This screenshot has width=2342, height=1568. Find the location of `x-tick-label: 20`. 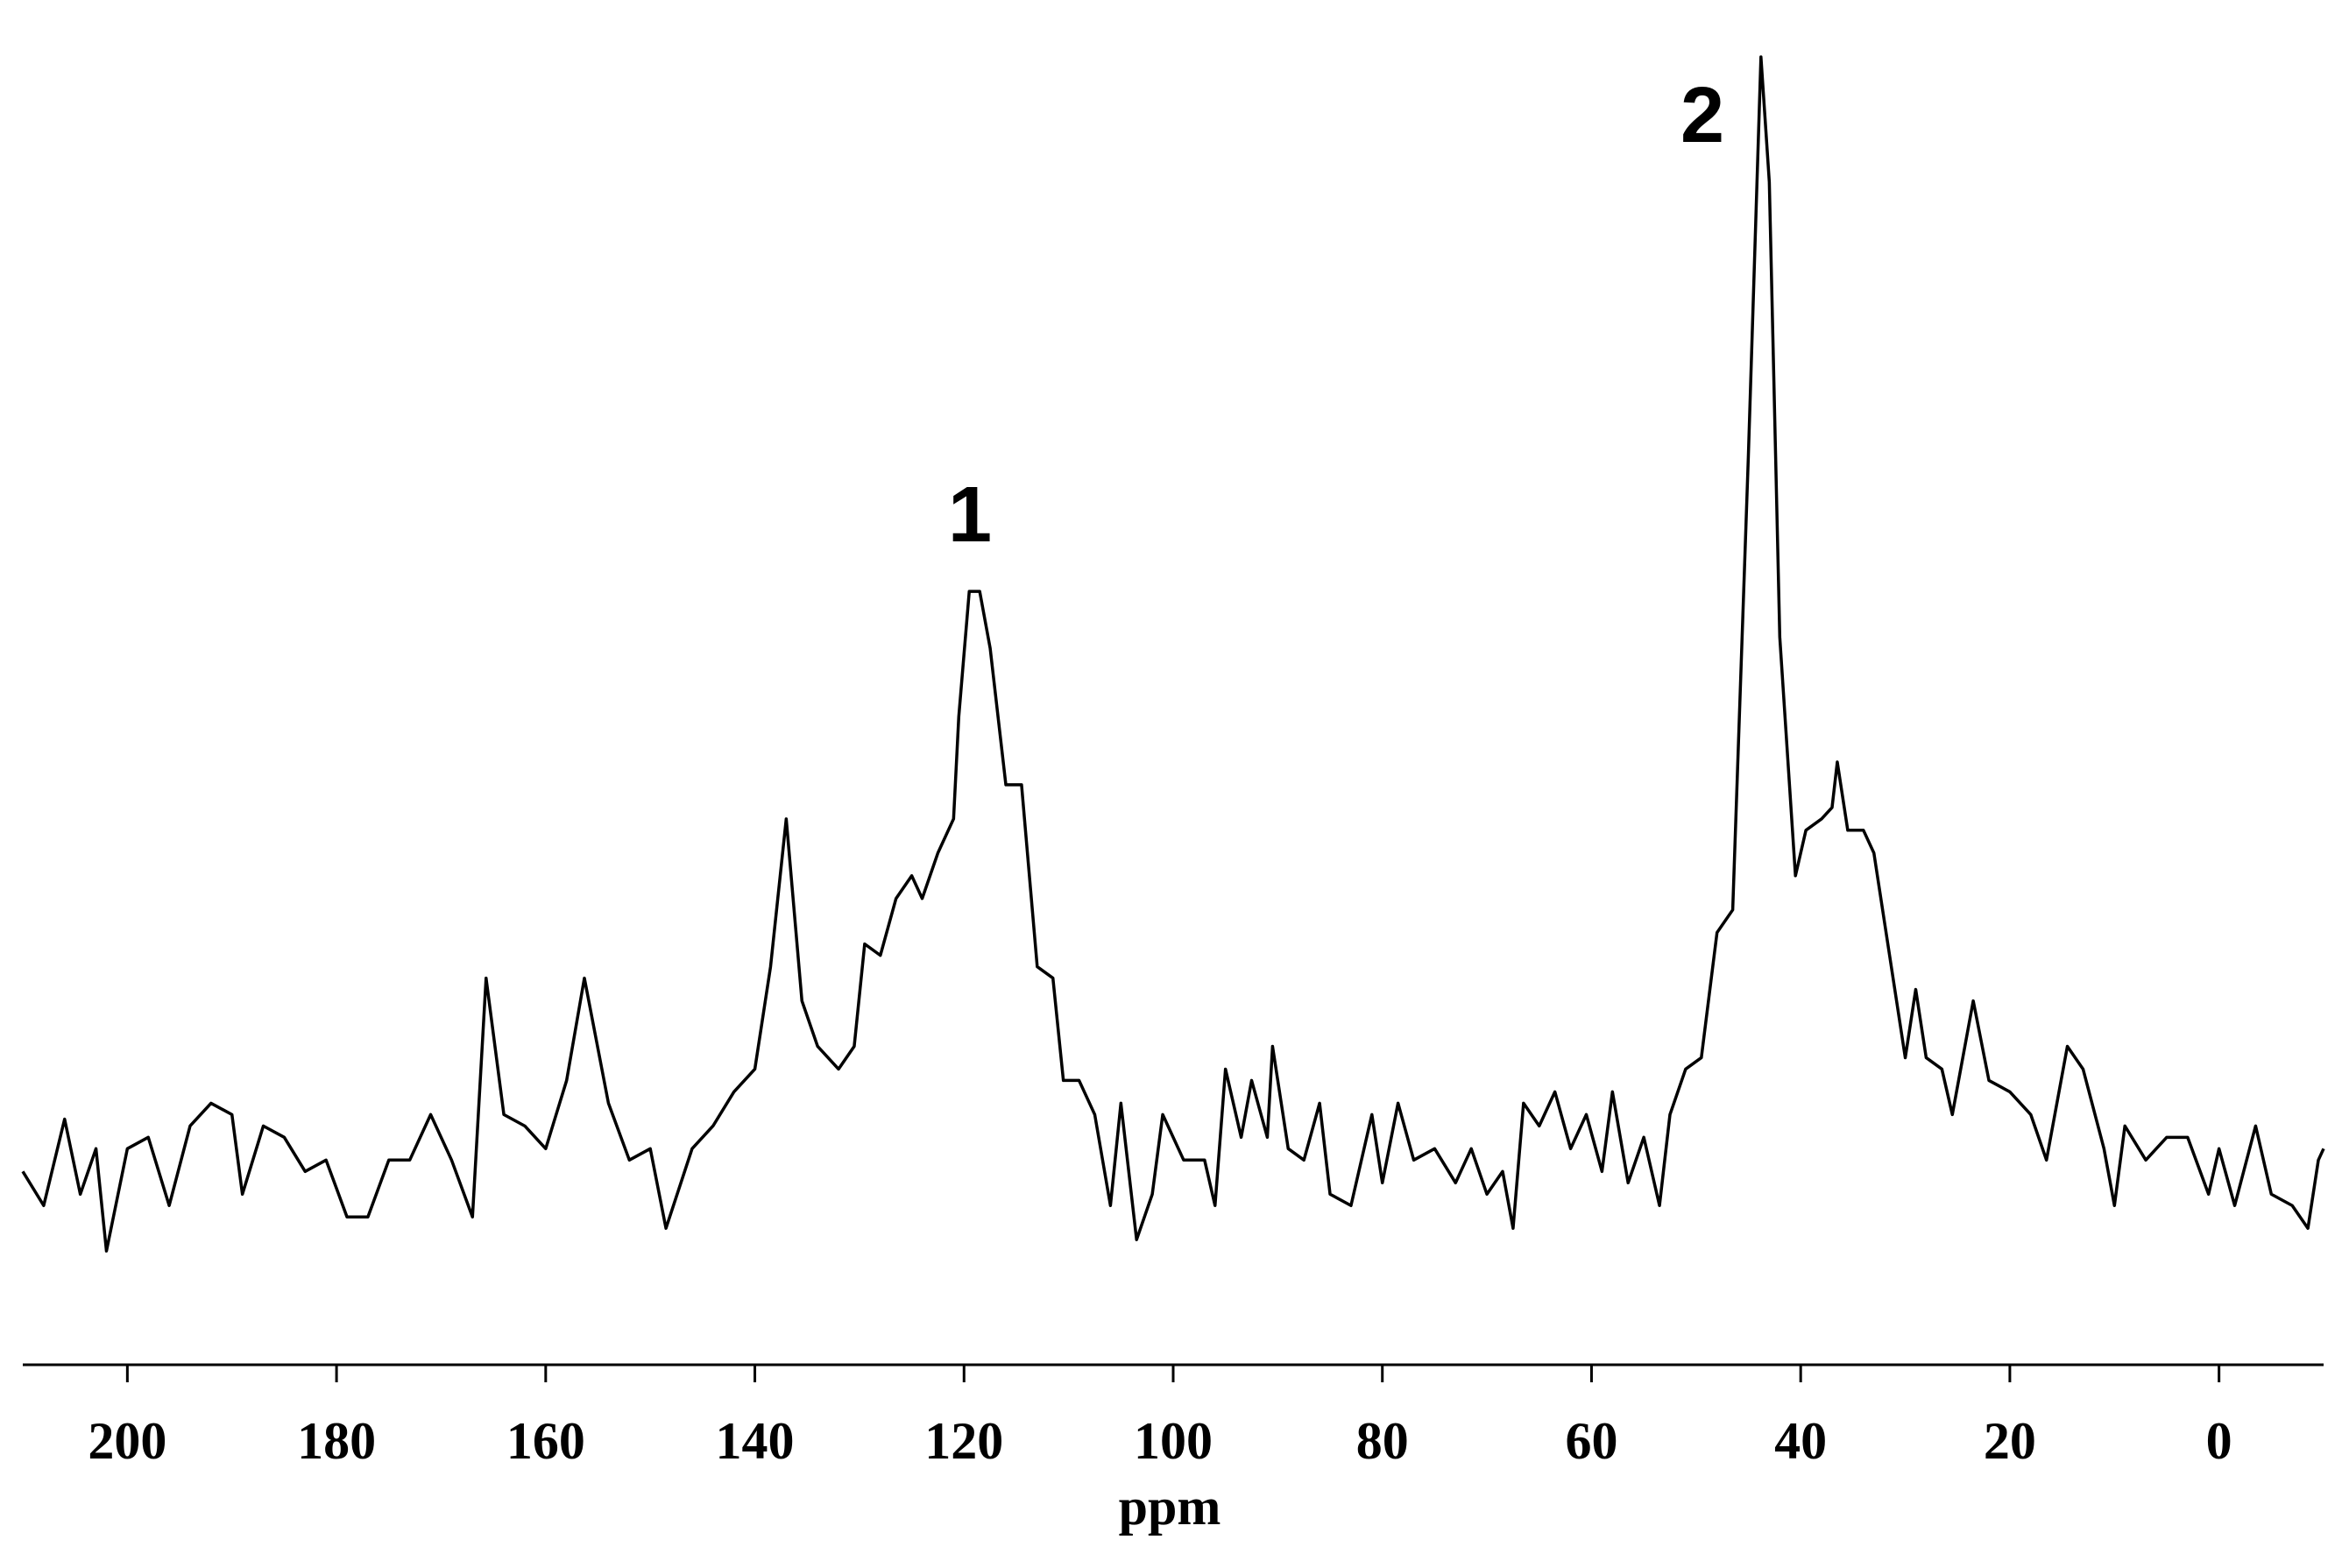

x-tick-label: 20 is located at coordinates (2010, 1441).